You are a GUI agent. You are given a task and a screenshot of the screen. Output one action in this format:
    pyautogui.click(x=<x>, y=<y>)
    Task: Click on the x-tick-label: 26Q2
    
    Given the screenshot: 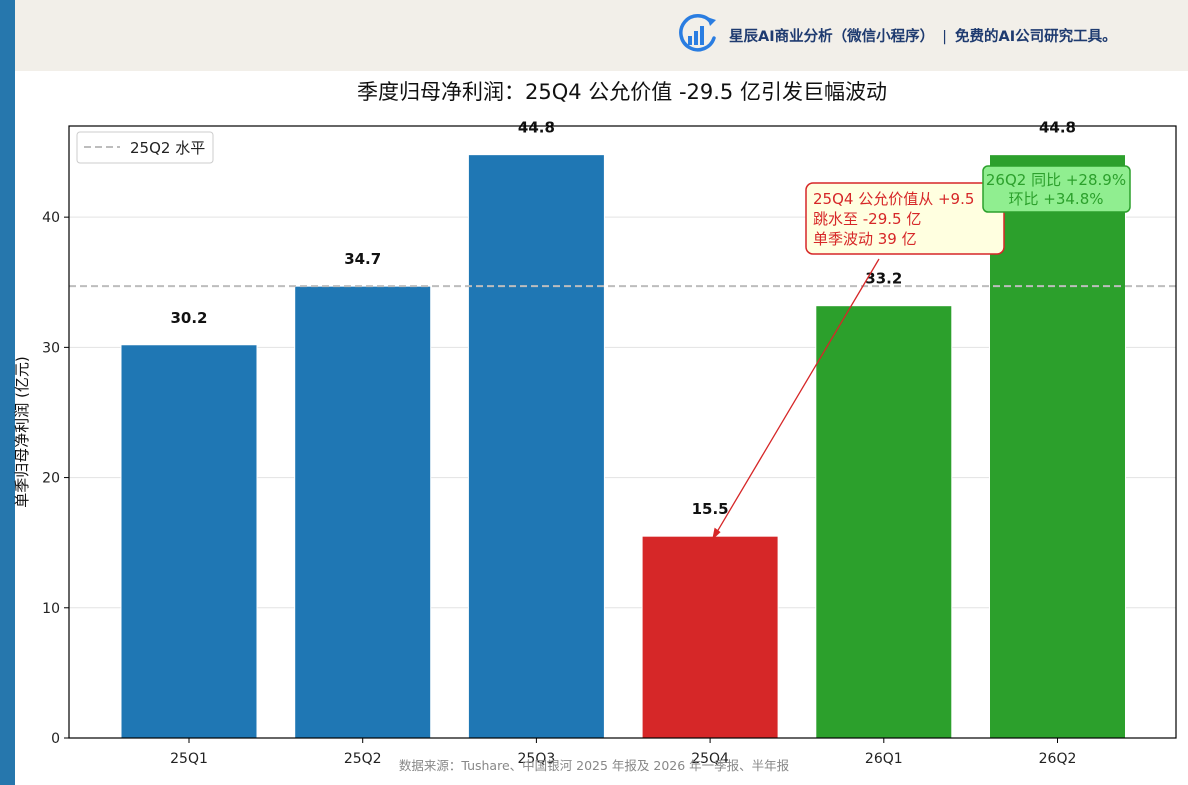 What is the action you would take?
    pyautogui.click(x=1058, y=759)
    